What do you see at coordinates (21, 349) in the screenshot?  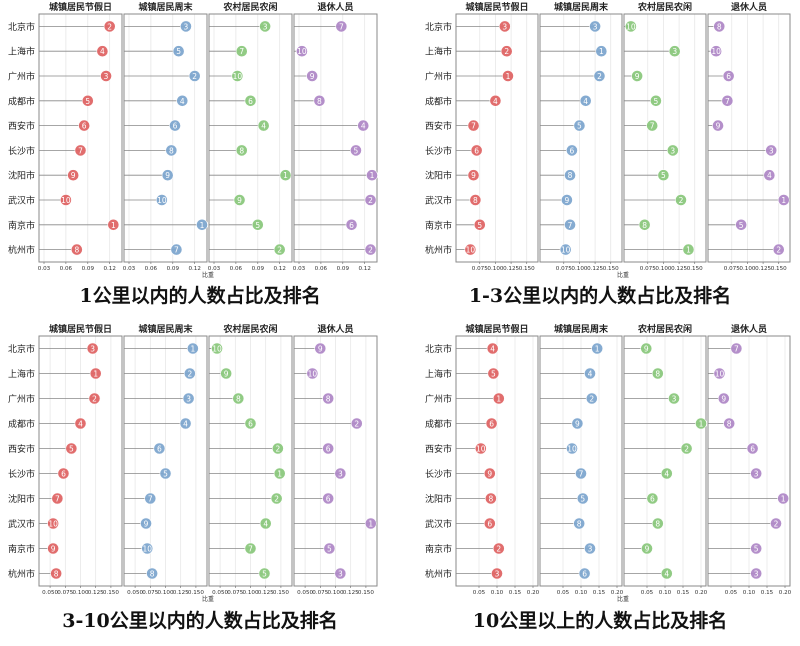 I see `city-label: 北京市` at bounding box center [21, 349].